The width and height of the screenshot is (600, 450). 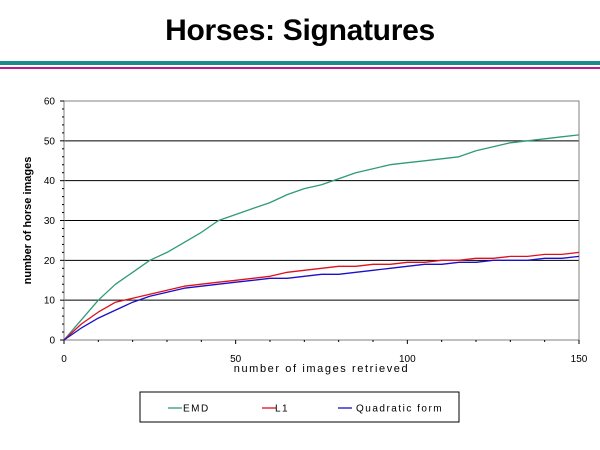 I want to click on x-axis-title: number of images retrieved, so click(x=322, y=369).